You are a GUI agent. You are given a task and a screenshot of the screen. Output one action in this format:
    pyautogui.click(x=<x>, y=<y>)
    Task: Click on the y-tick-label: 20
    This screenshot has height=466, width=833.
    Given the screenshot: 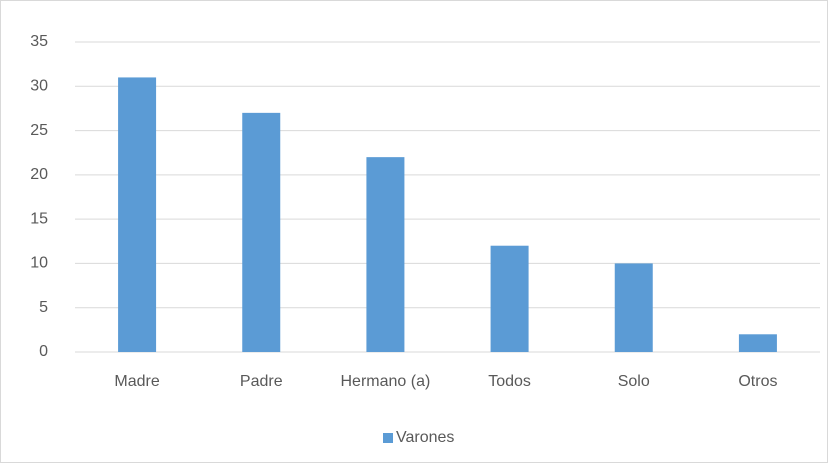 What is the action you would take?
    pyautogui.click(x=39, y=174)
    